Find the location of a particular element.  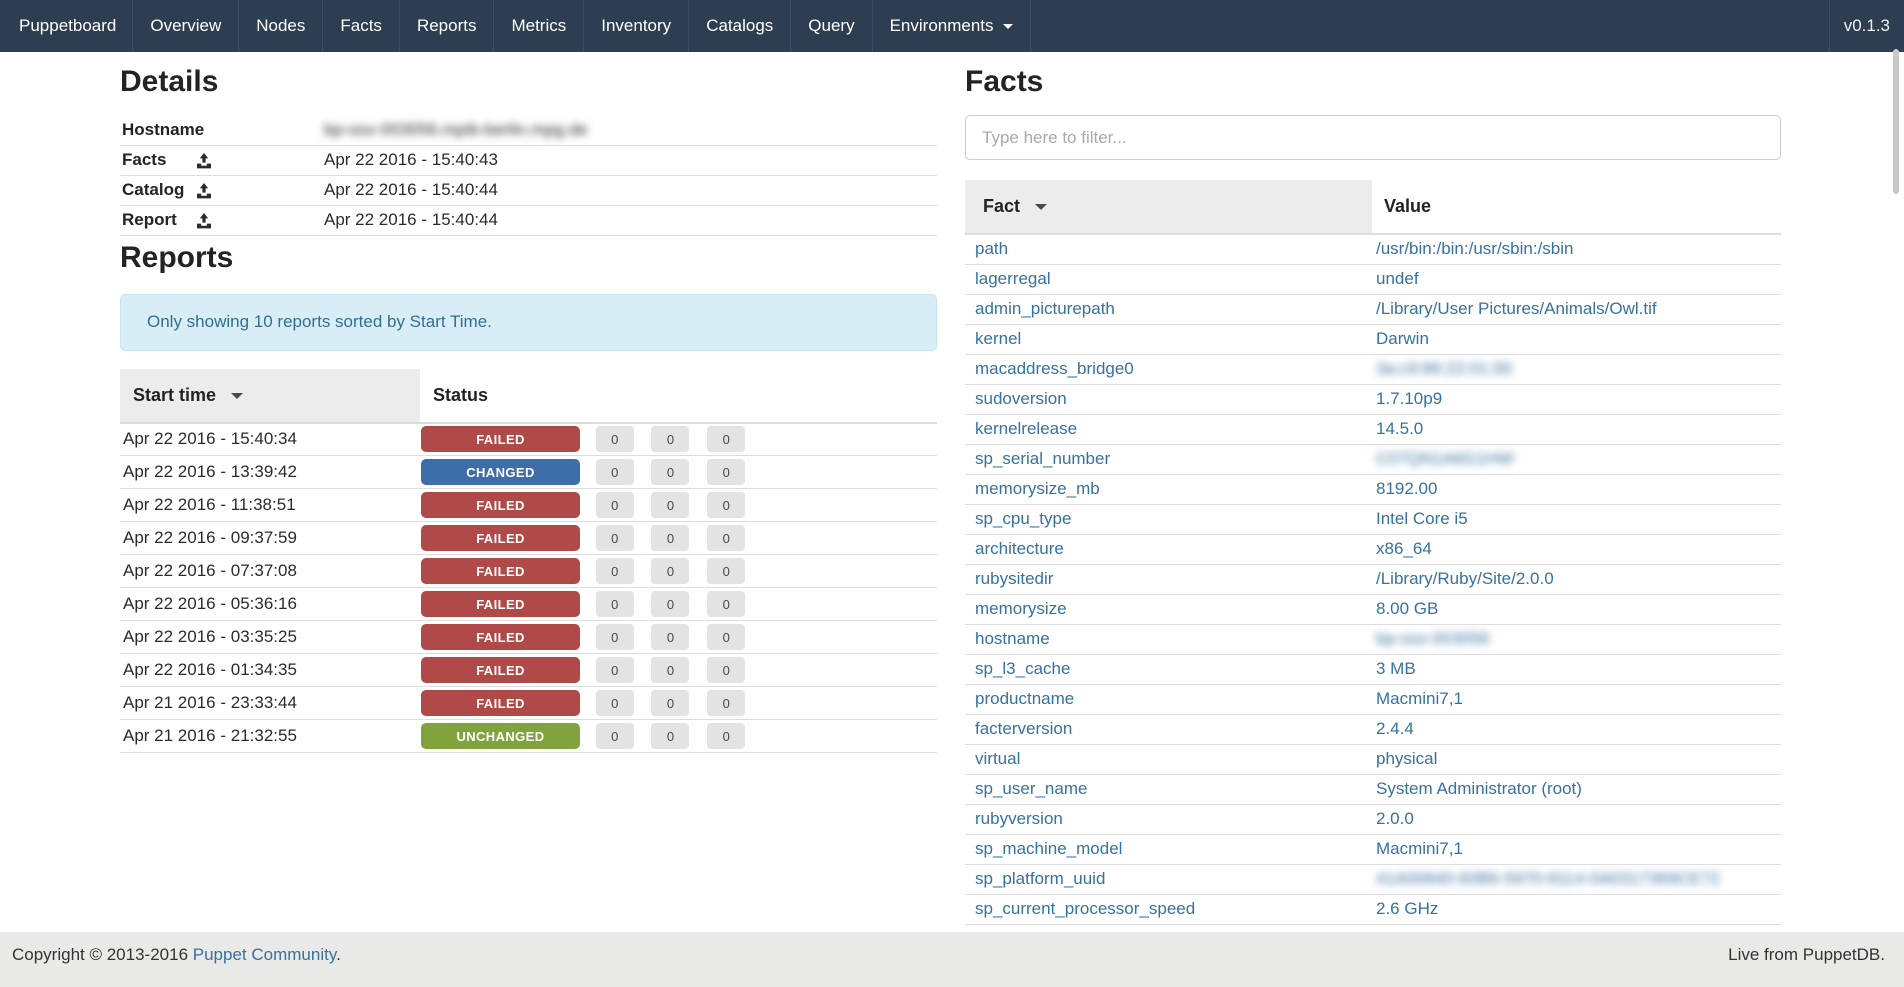

column-header-start-time: Start time is located at coordinates (270, 396).